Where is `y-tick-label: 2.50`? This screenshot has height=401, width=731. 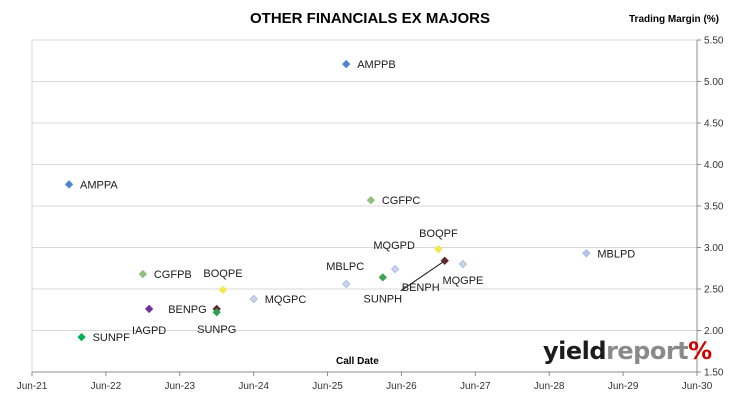
y-tick-label: 2.50 is located at coordinates (714, 290).